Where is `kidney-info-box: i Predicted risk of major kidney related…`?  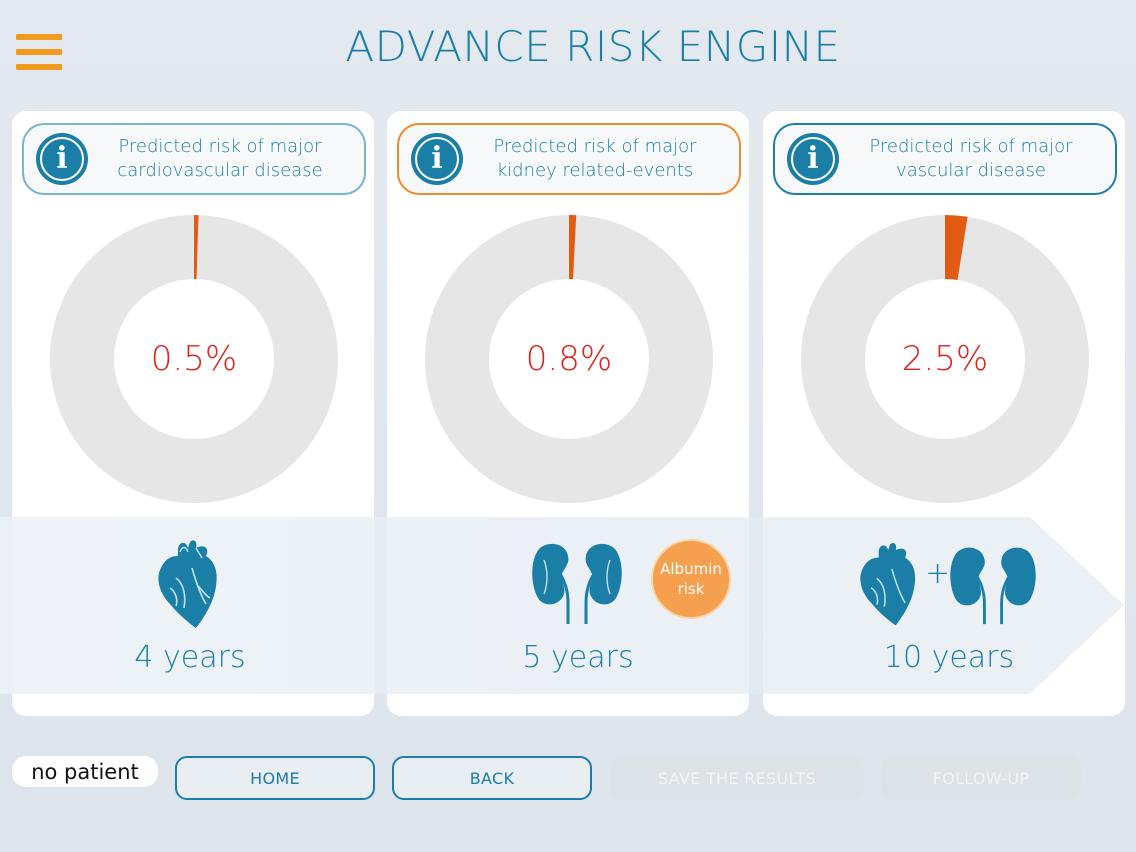
kidney-info-box: i Predicted risk of major kidney related… is located at coordinates (569, 159).